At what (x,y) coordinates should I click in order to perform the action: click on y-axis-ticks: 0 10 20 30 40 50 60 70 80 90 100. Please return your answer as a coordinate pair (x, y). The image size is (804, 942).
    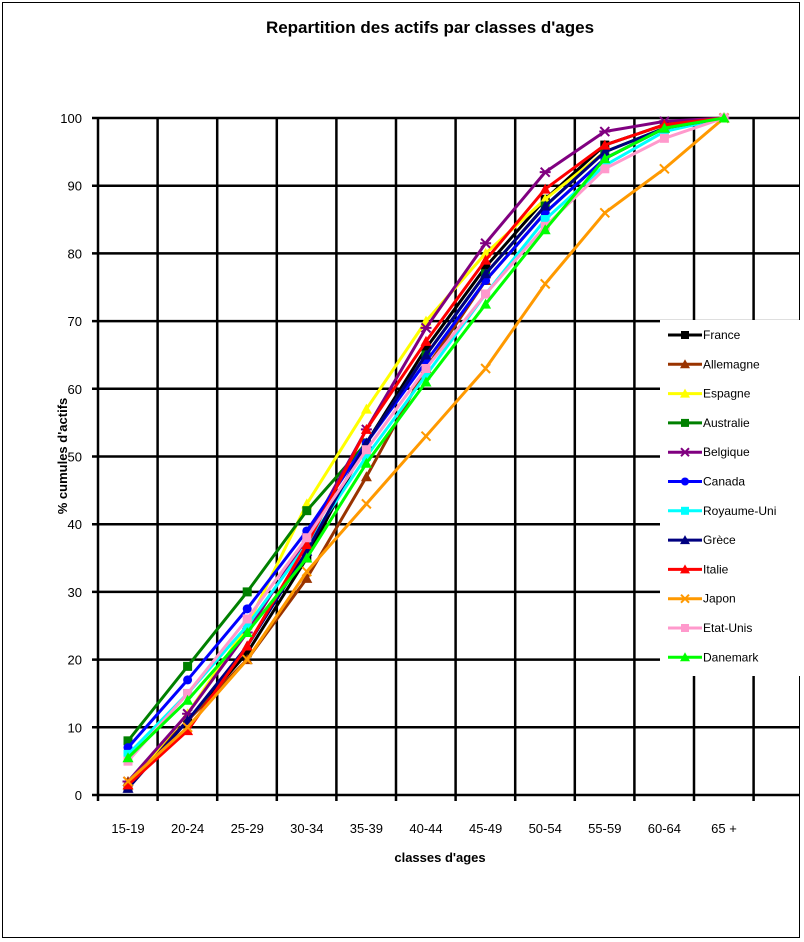
    Looking at the image, I should click on (71, 457).